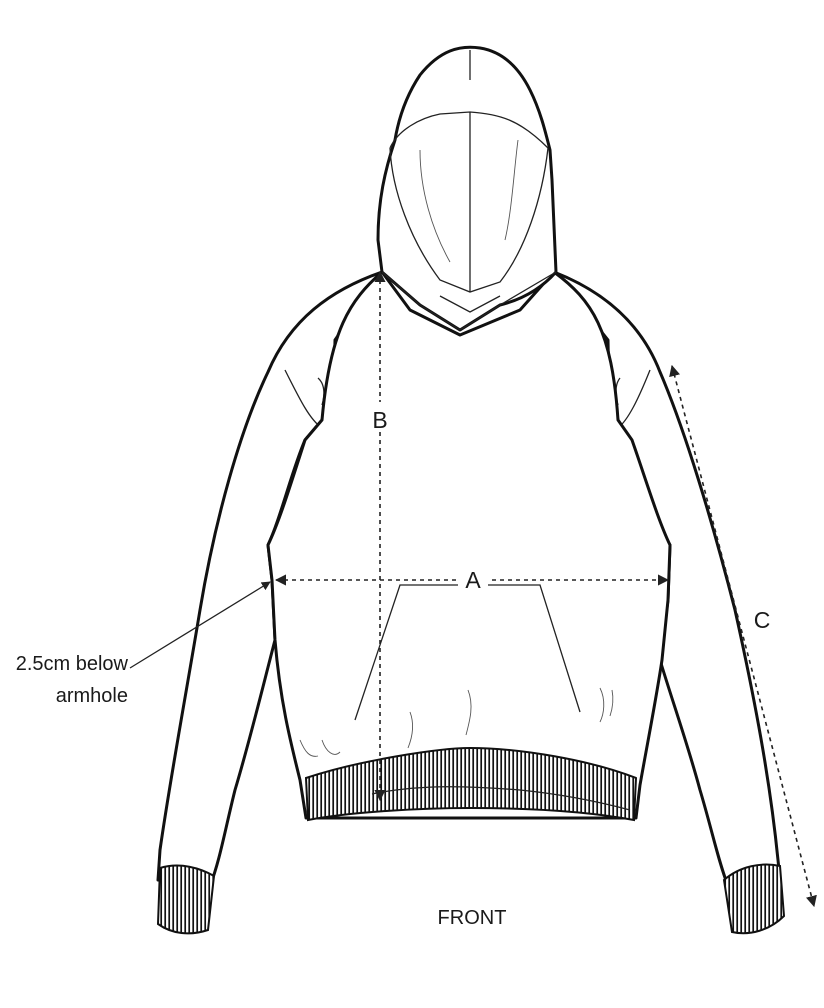  I want to click on measure-a-label: A, so click(473, 580).